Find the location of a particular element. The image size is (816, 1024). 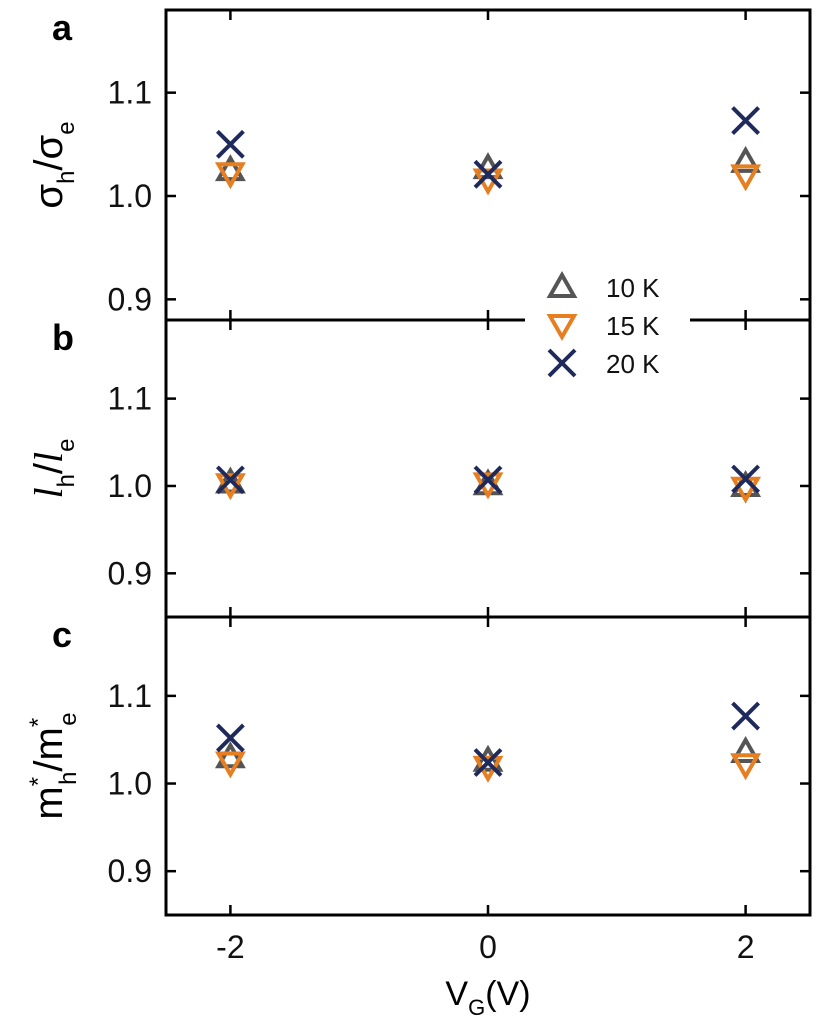

legend-marker-10k is located at coordinates (562, 284).